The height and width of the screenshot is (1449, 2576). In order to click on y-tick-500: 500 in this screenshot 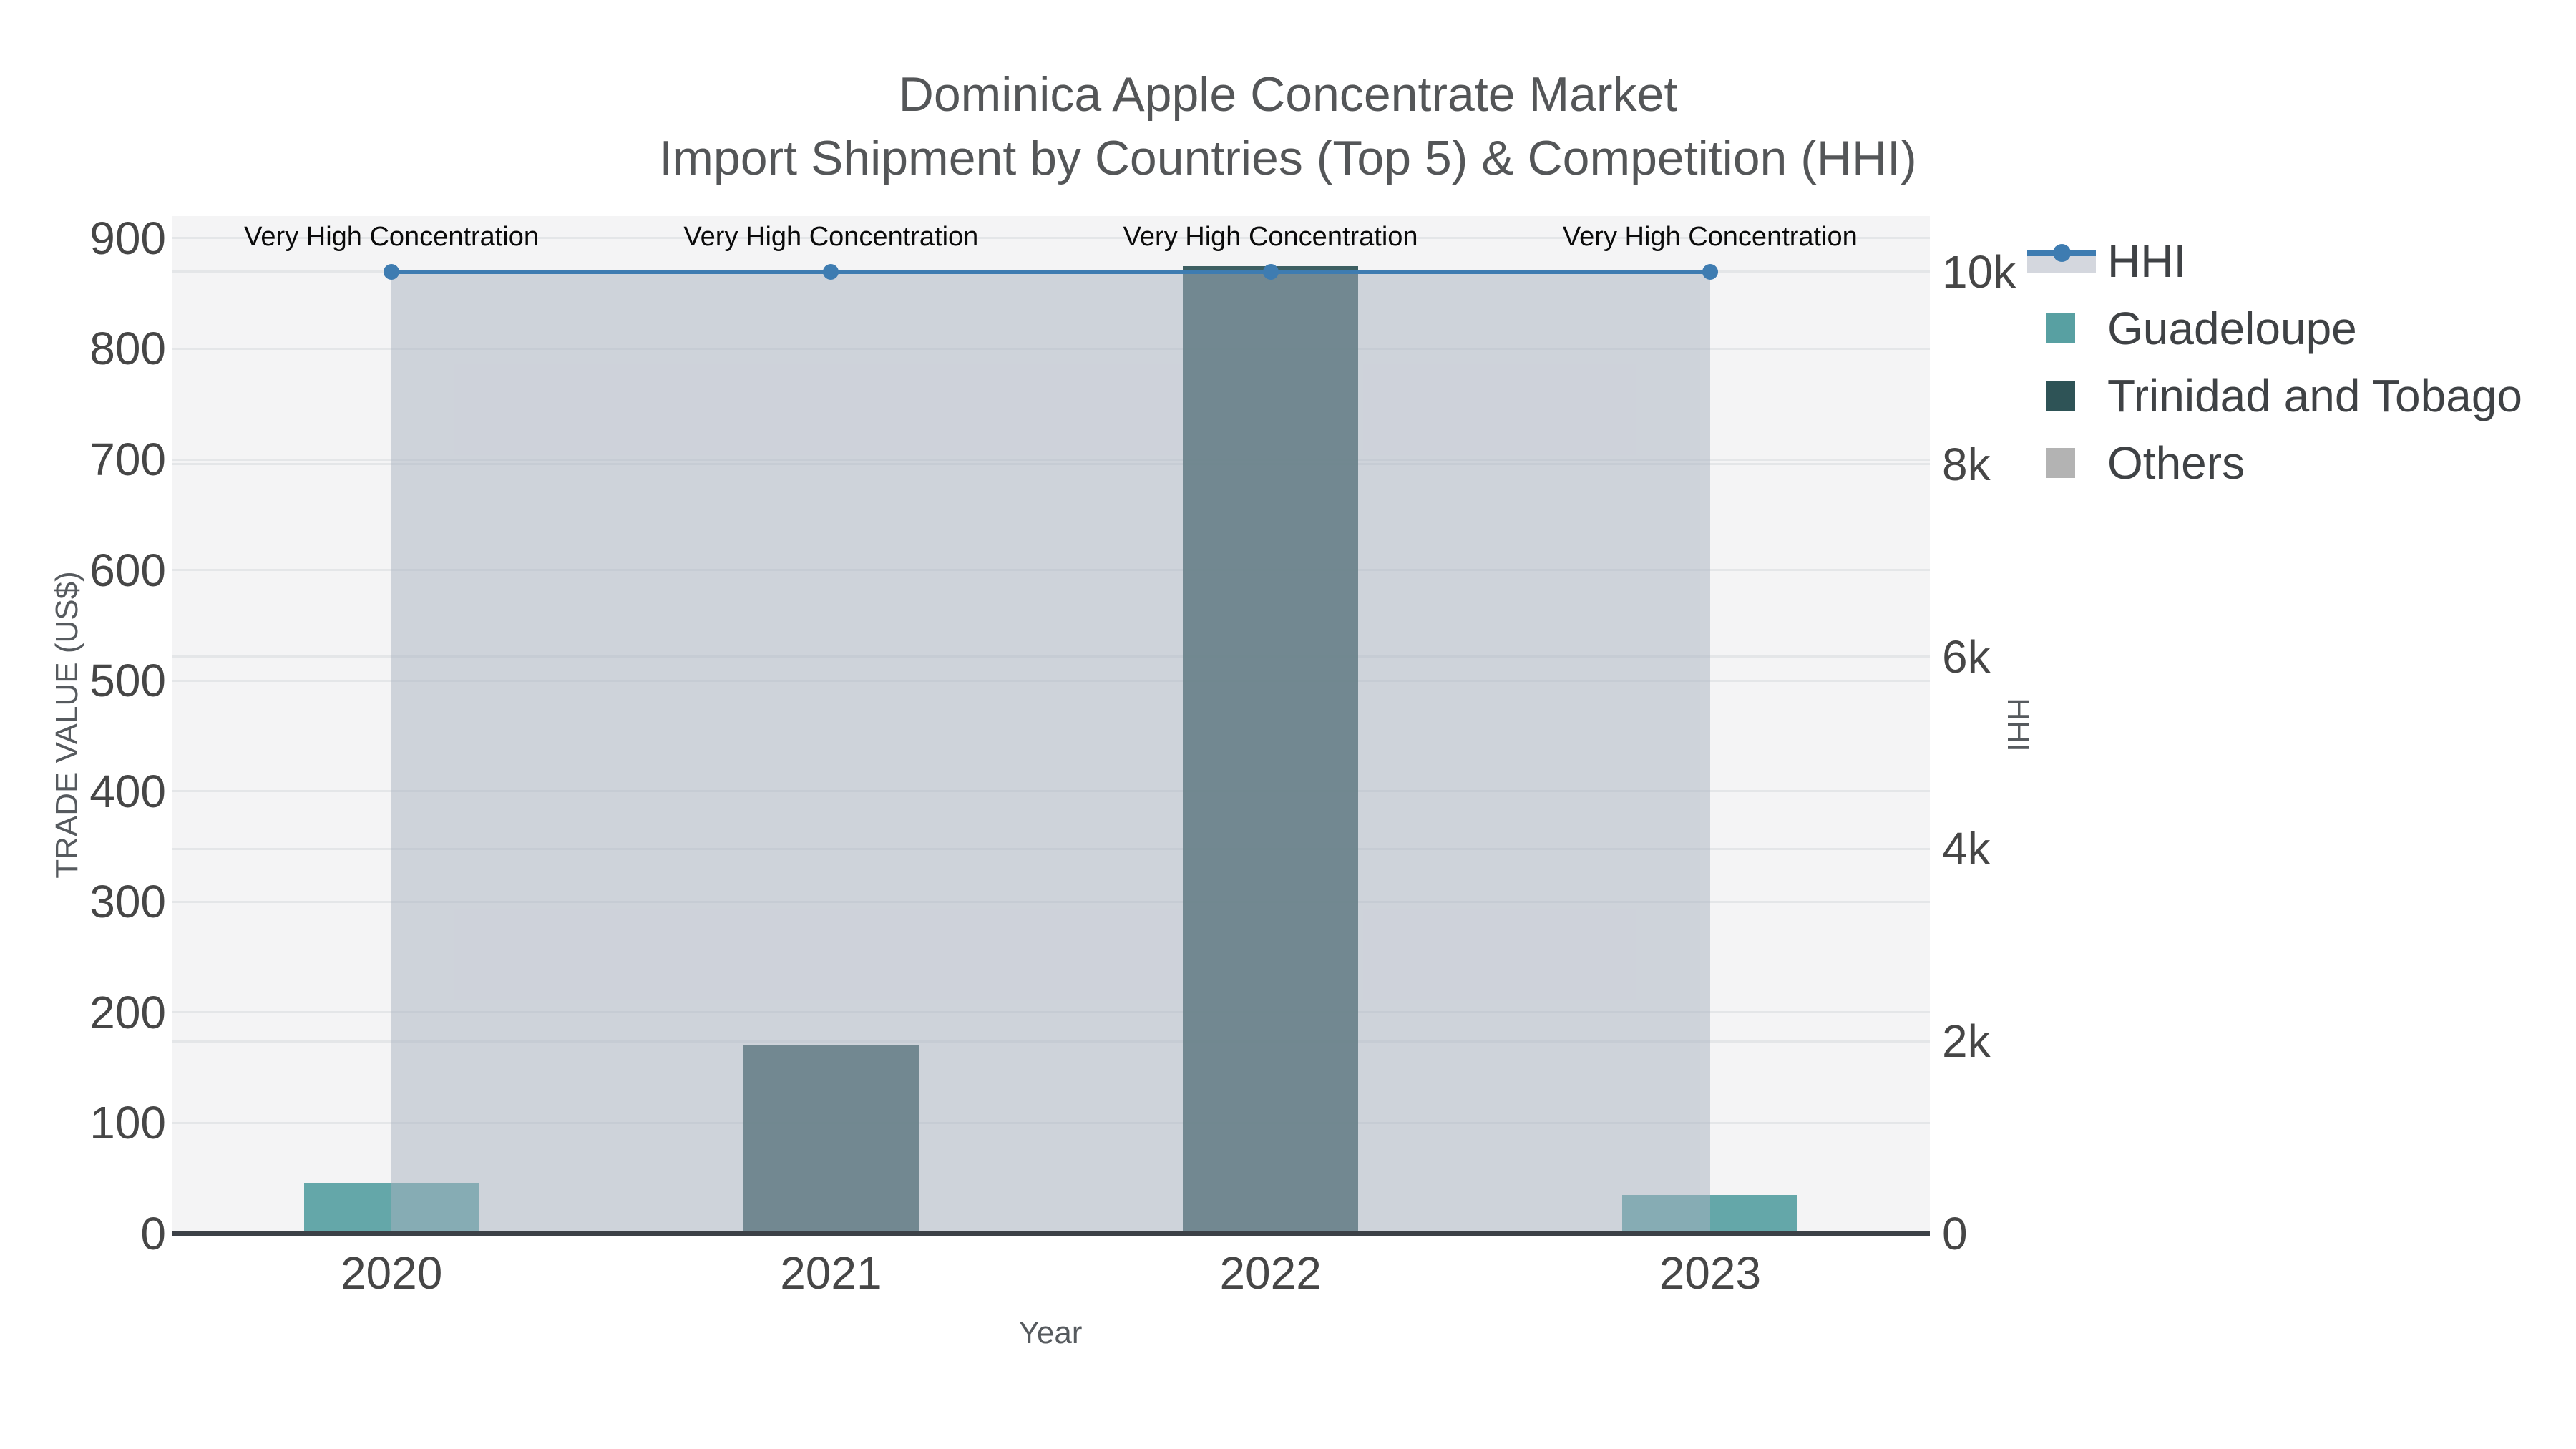, I will do `click(127, 681)`.